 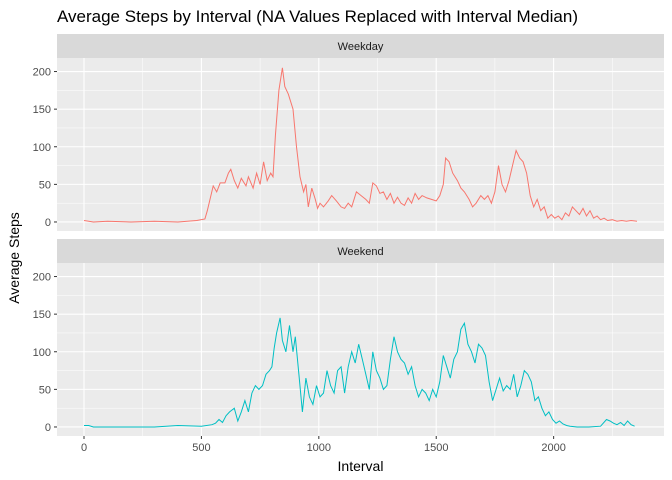 I want to click on x-tick-label: 0, so click(x=84, y=448).